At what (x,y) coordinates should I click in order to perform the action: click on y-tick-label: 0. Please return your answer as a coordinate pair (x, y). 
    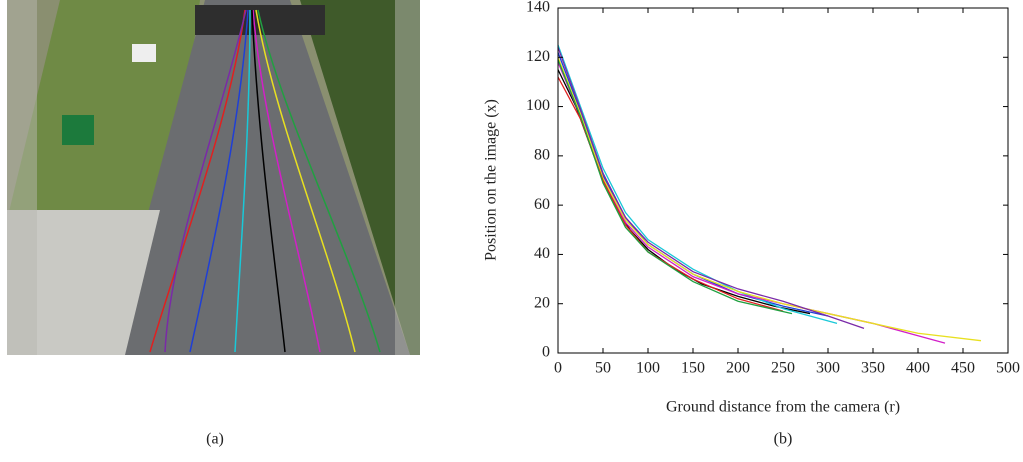
    Looking at the image, I should click on (546, 352).